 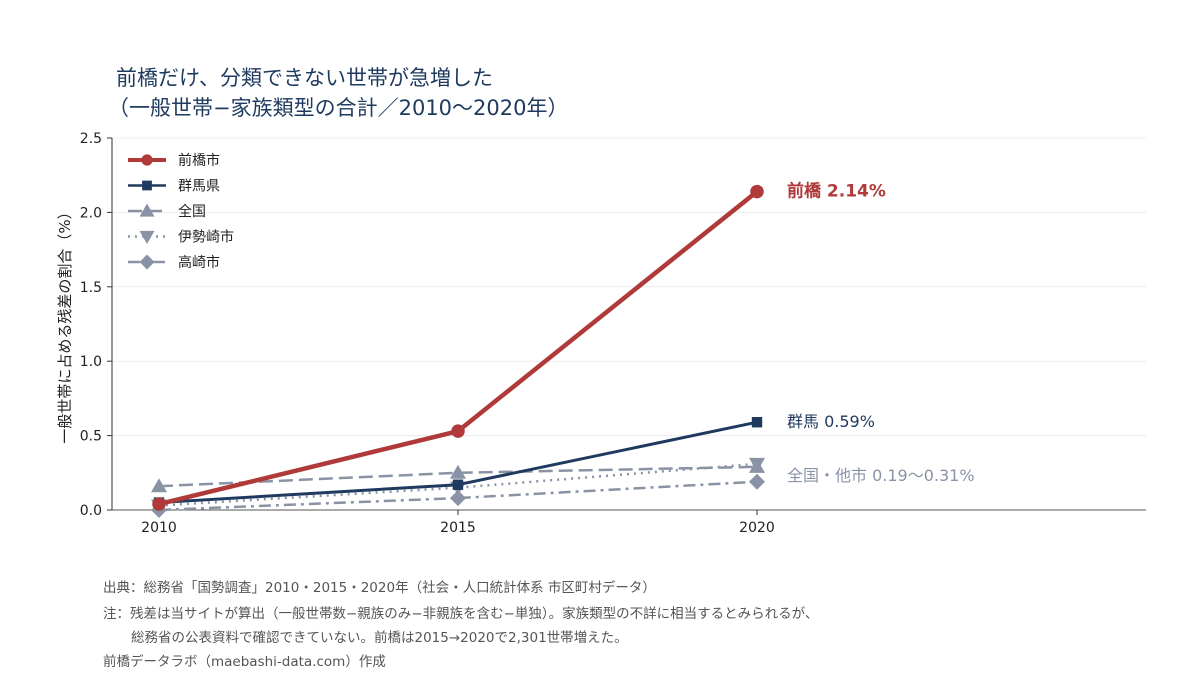 What do you see at coordinates (199, 160) in the screenshot?
I see `legend-label: 前橋市` at bounding box center [199, 160].